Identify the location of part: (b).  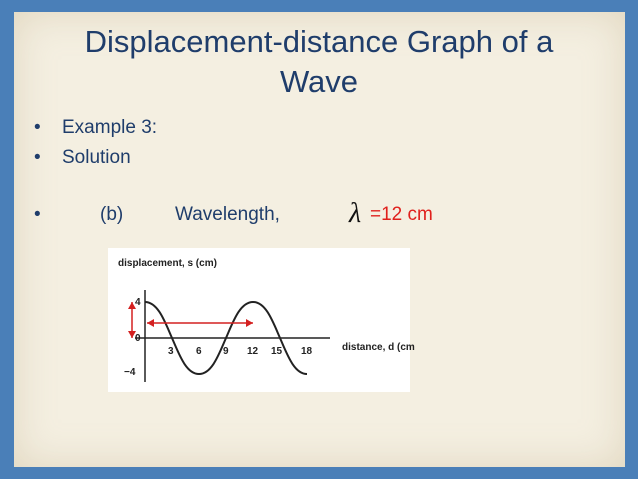
(112, 214).